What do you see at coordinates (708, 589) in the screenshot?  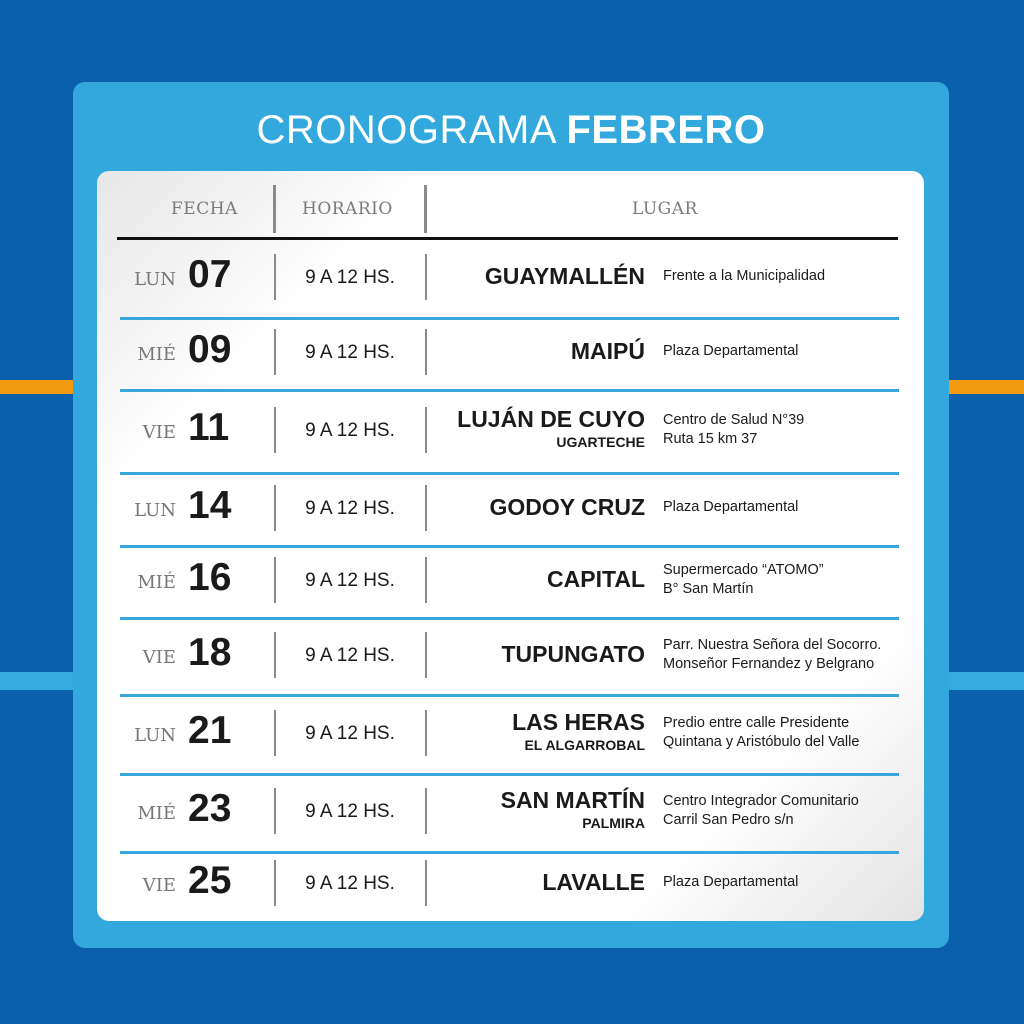 I see `address-line-2: B° San Martín` at bounding box center [708, 589].